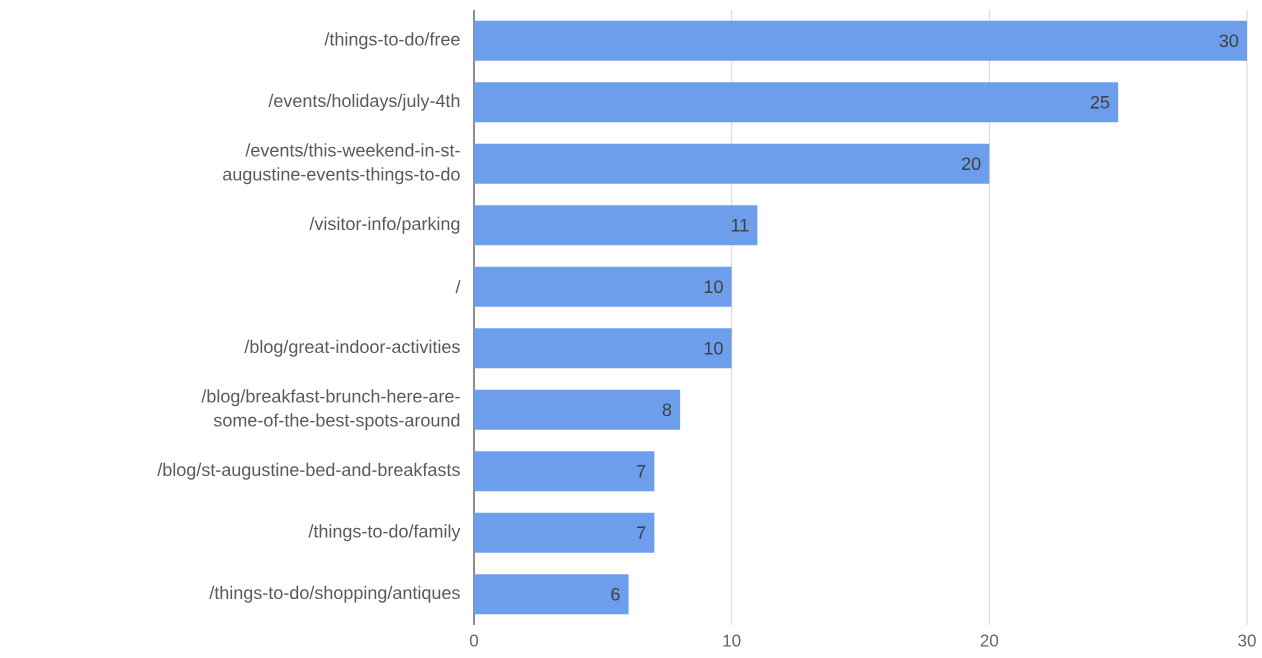 The image size is (1262, 658). I want to click on y-tick-label: /blog/breakfast-brunch-here-are-some-of-the-best-spots-around, so click(330, 410).